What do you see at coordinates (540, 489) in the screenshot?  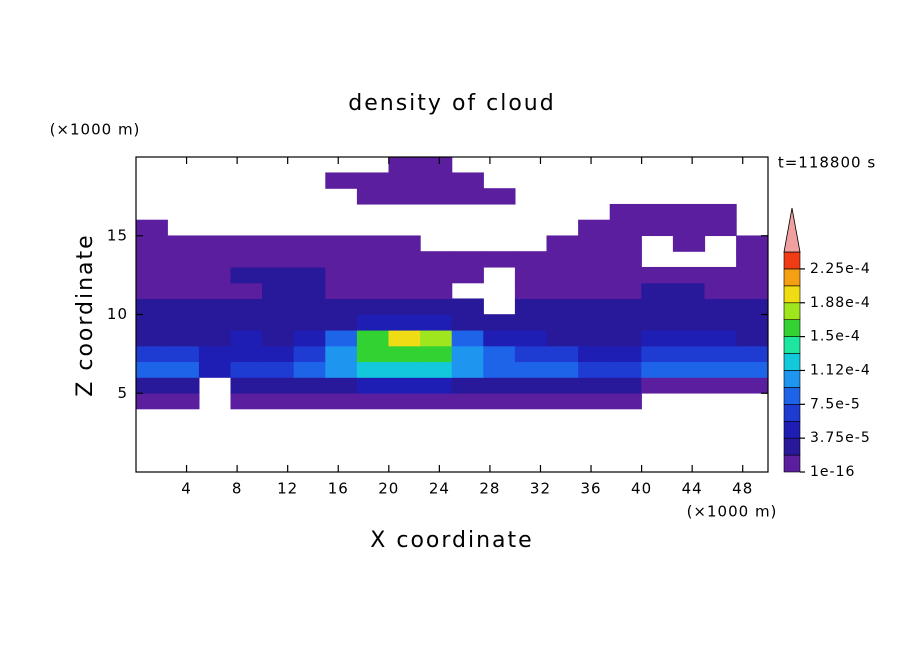 I see `x-tick-label: 32` at bounding box center [540, 489].